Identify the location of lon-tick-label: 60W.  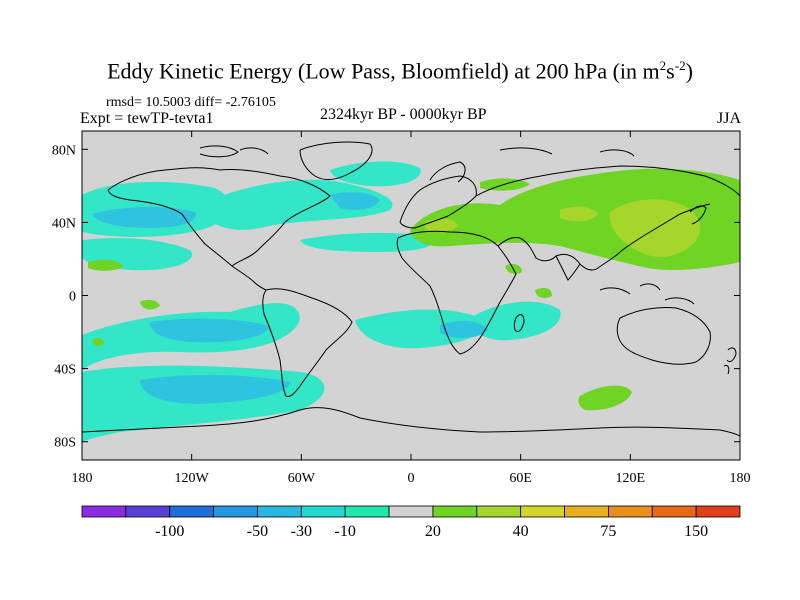
(302, 478).